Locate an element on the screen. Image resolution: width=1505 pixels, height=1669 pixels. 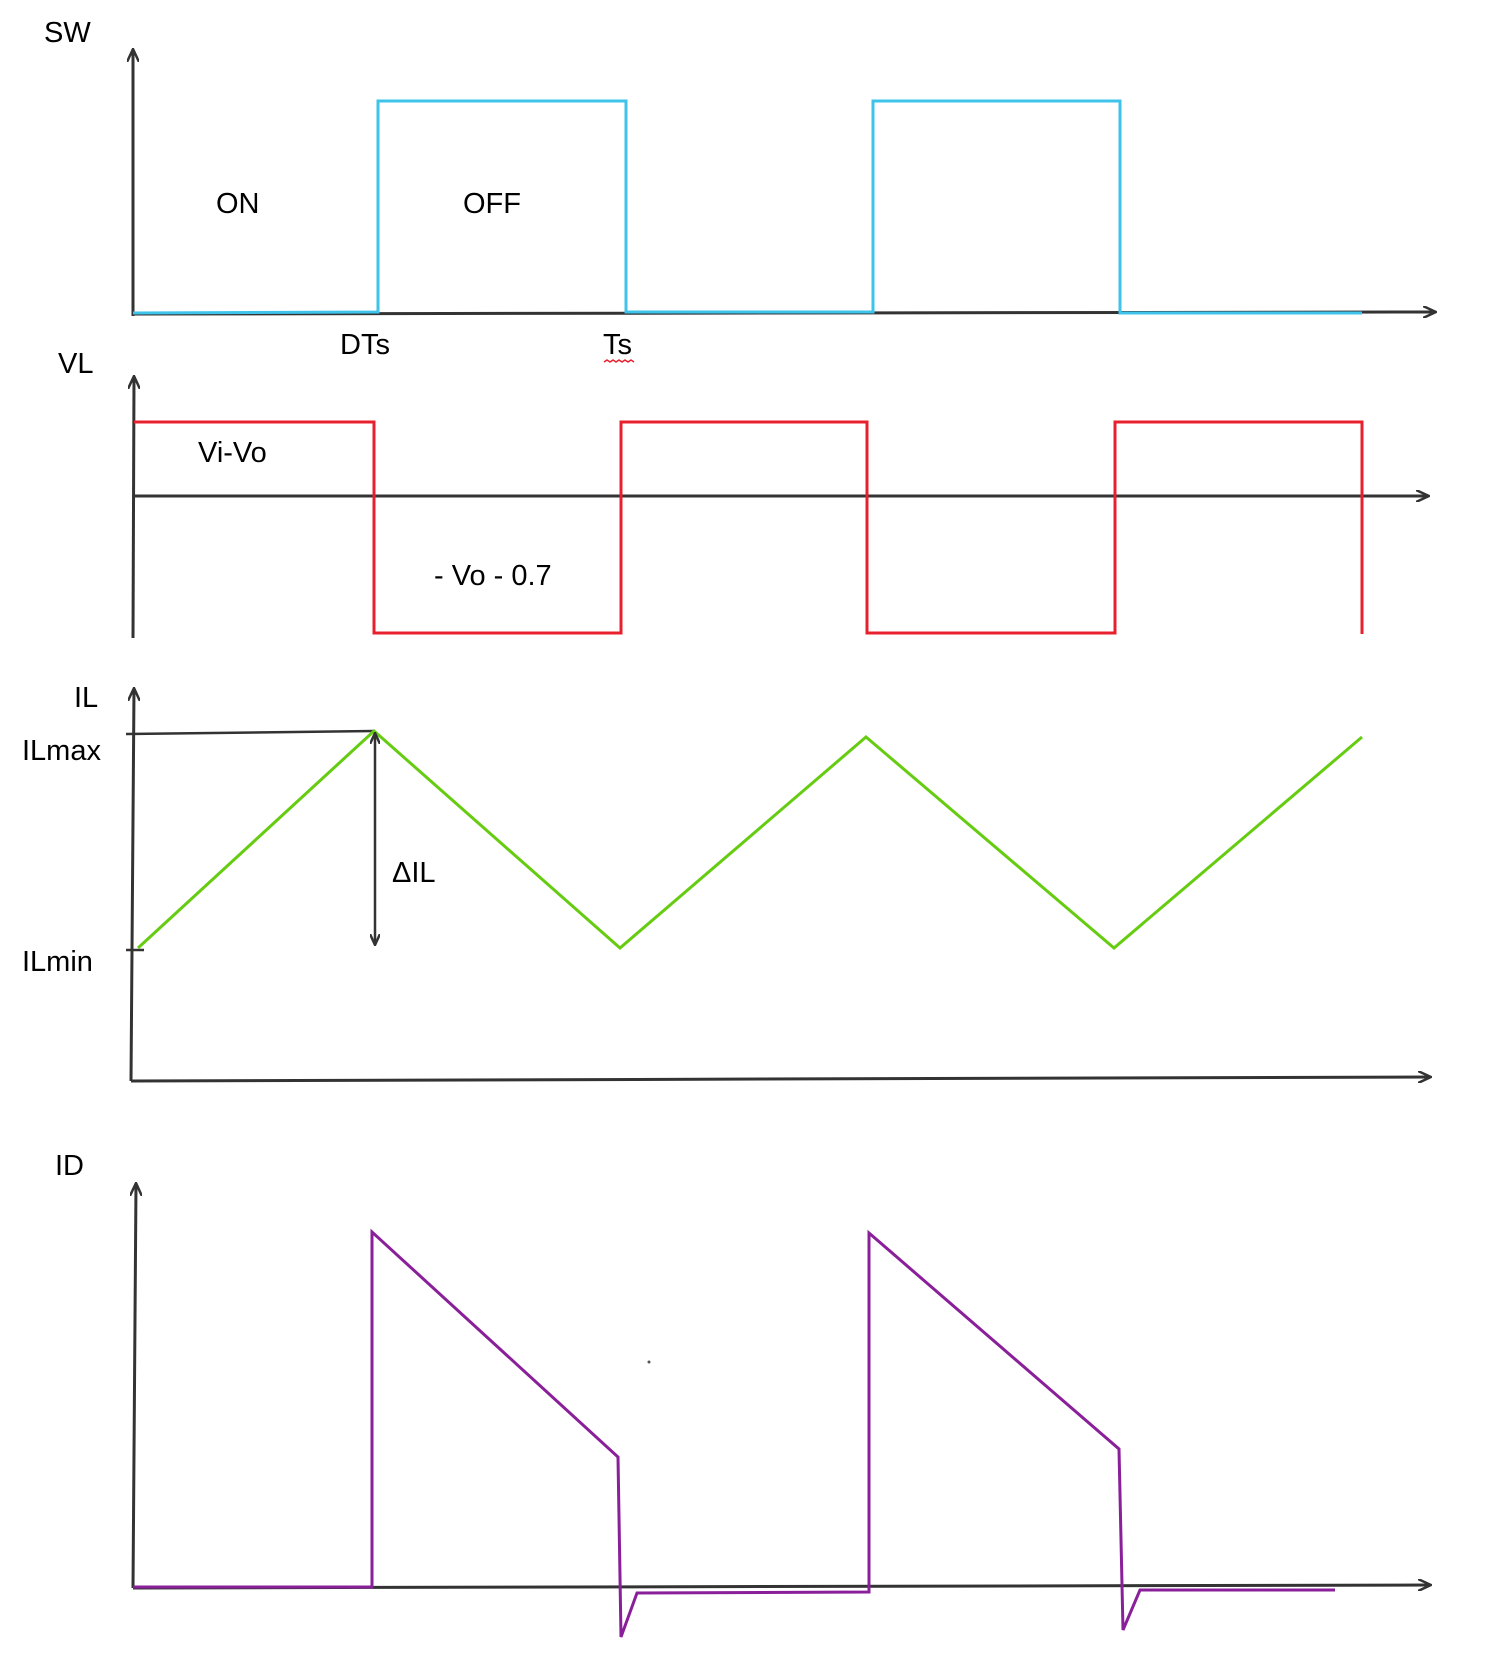
vl-axis-label: VL is located at coordinates (75, 364).